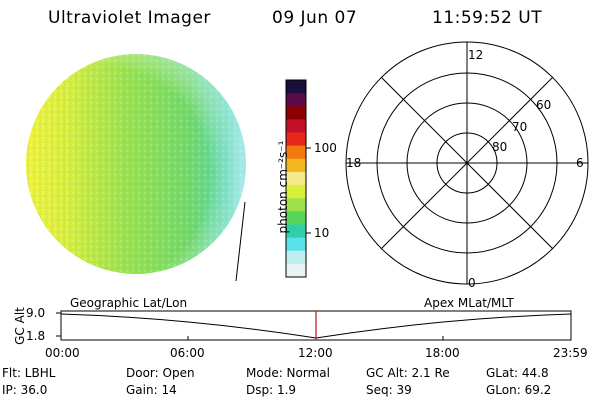 This screenshot has height=400, width=600. What do you see at coordinates (442, 353) in the screenshot?
I see `timeline-xtick-3: 18:00` at bounding box center [442, 353].